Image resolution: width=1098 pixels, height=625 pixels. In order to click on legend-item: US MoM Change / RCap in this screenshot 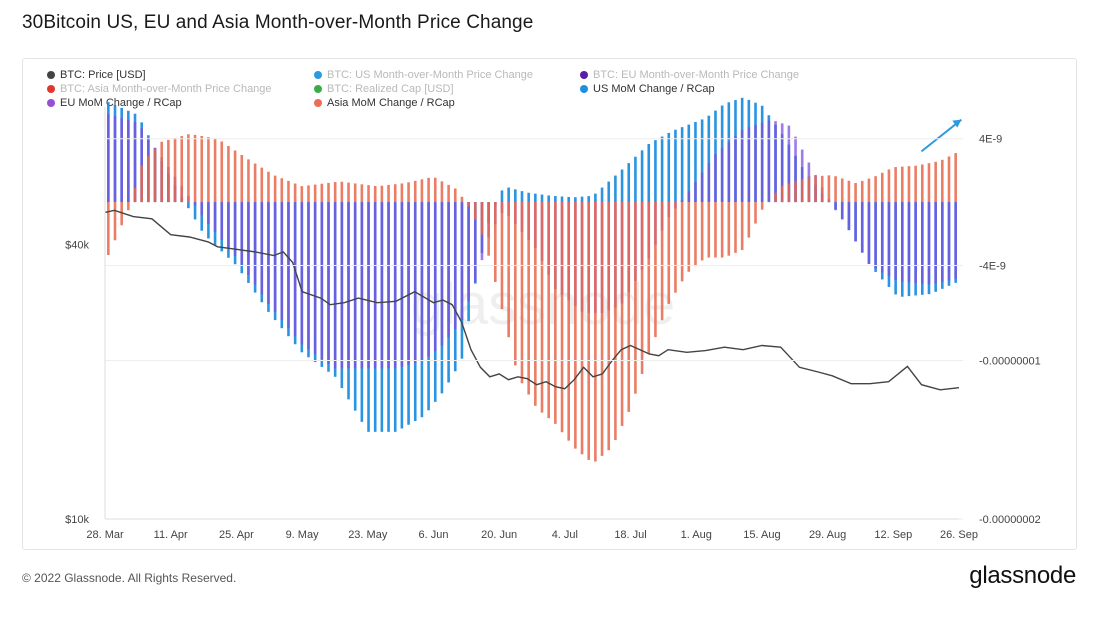, I will do `click(647, 89)`.